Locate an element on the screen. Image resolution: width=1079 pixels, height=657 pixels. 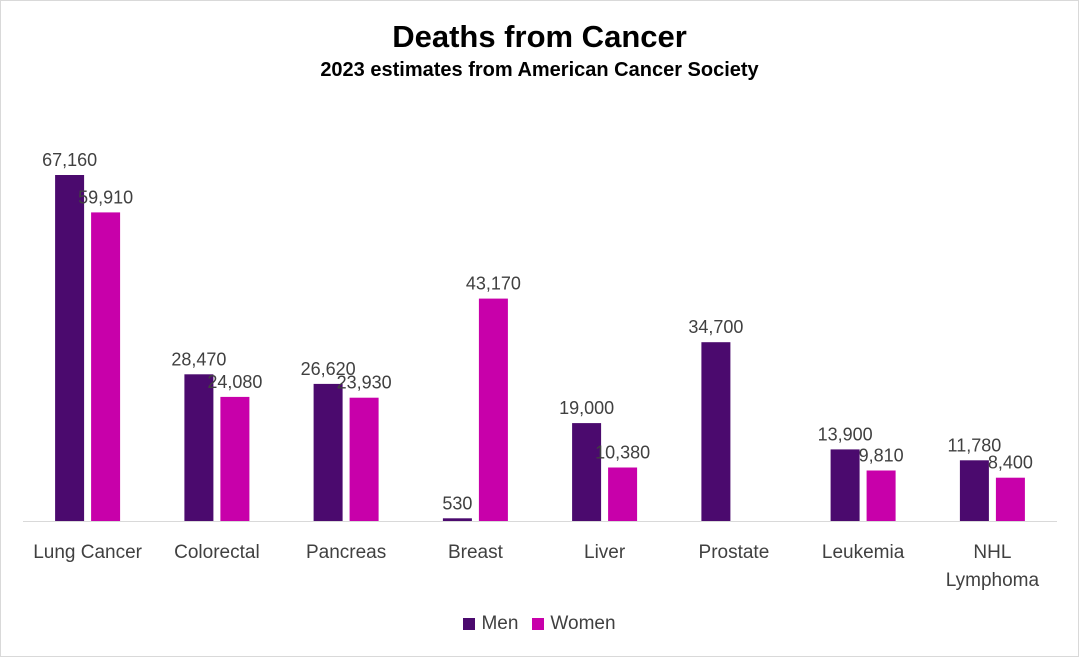
category-label-liver: Liver is located at coordinates (605, 552).